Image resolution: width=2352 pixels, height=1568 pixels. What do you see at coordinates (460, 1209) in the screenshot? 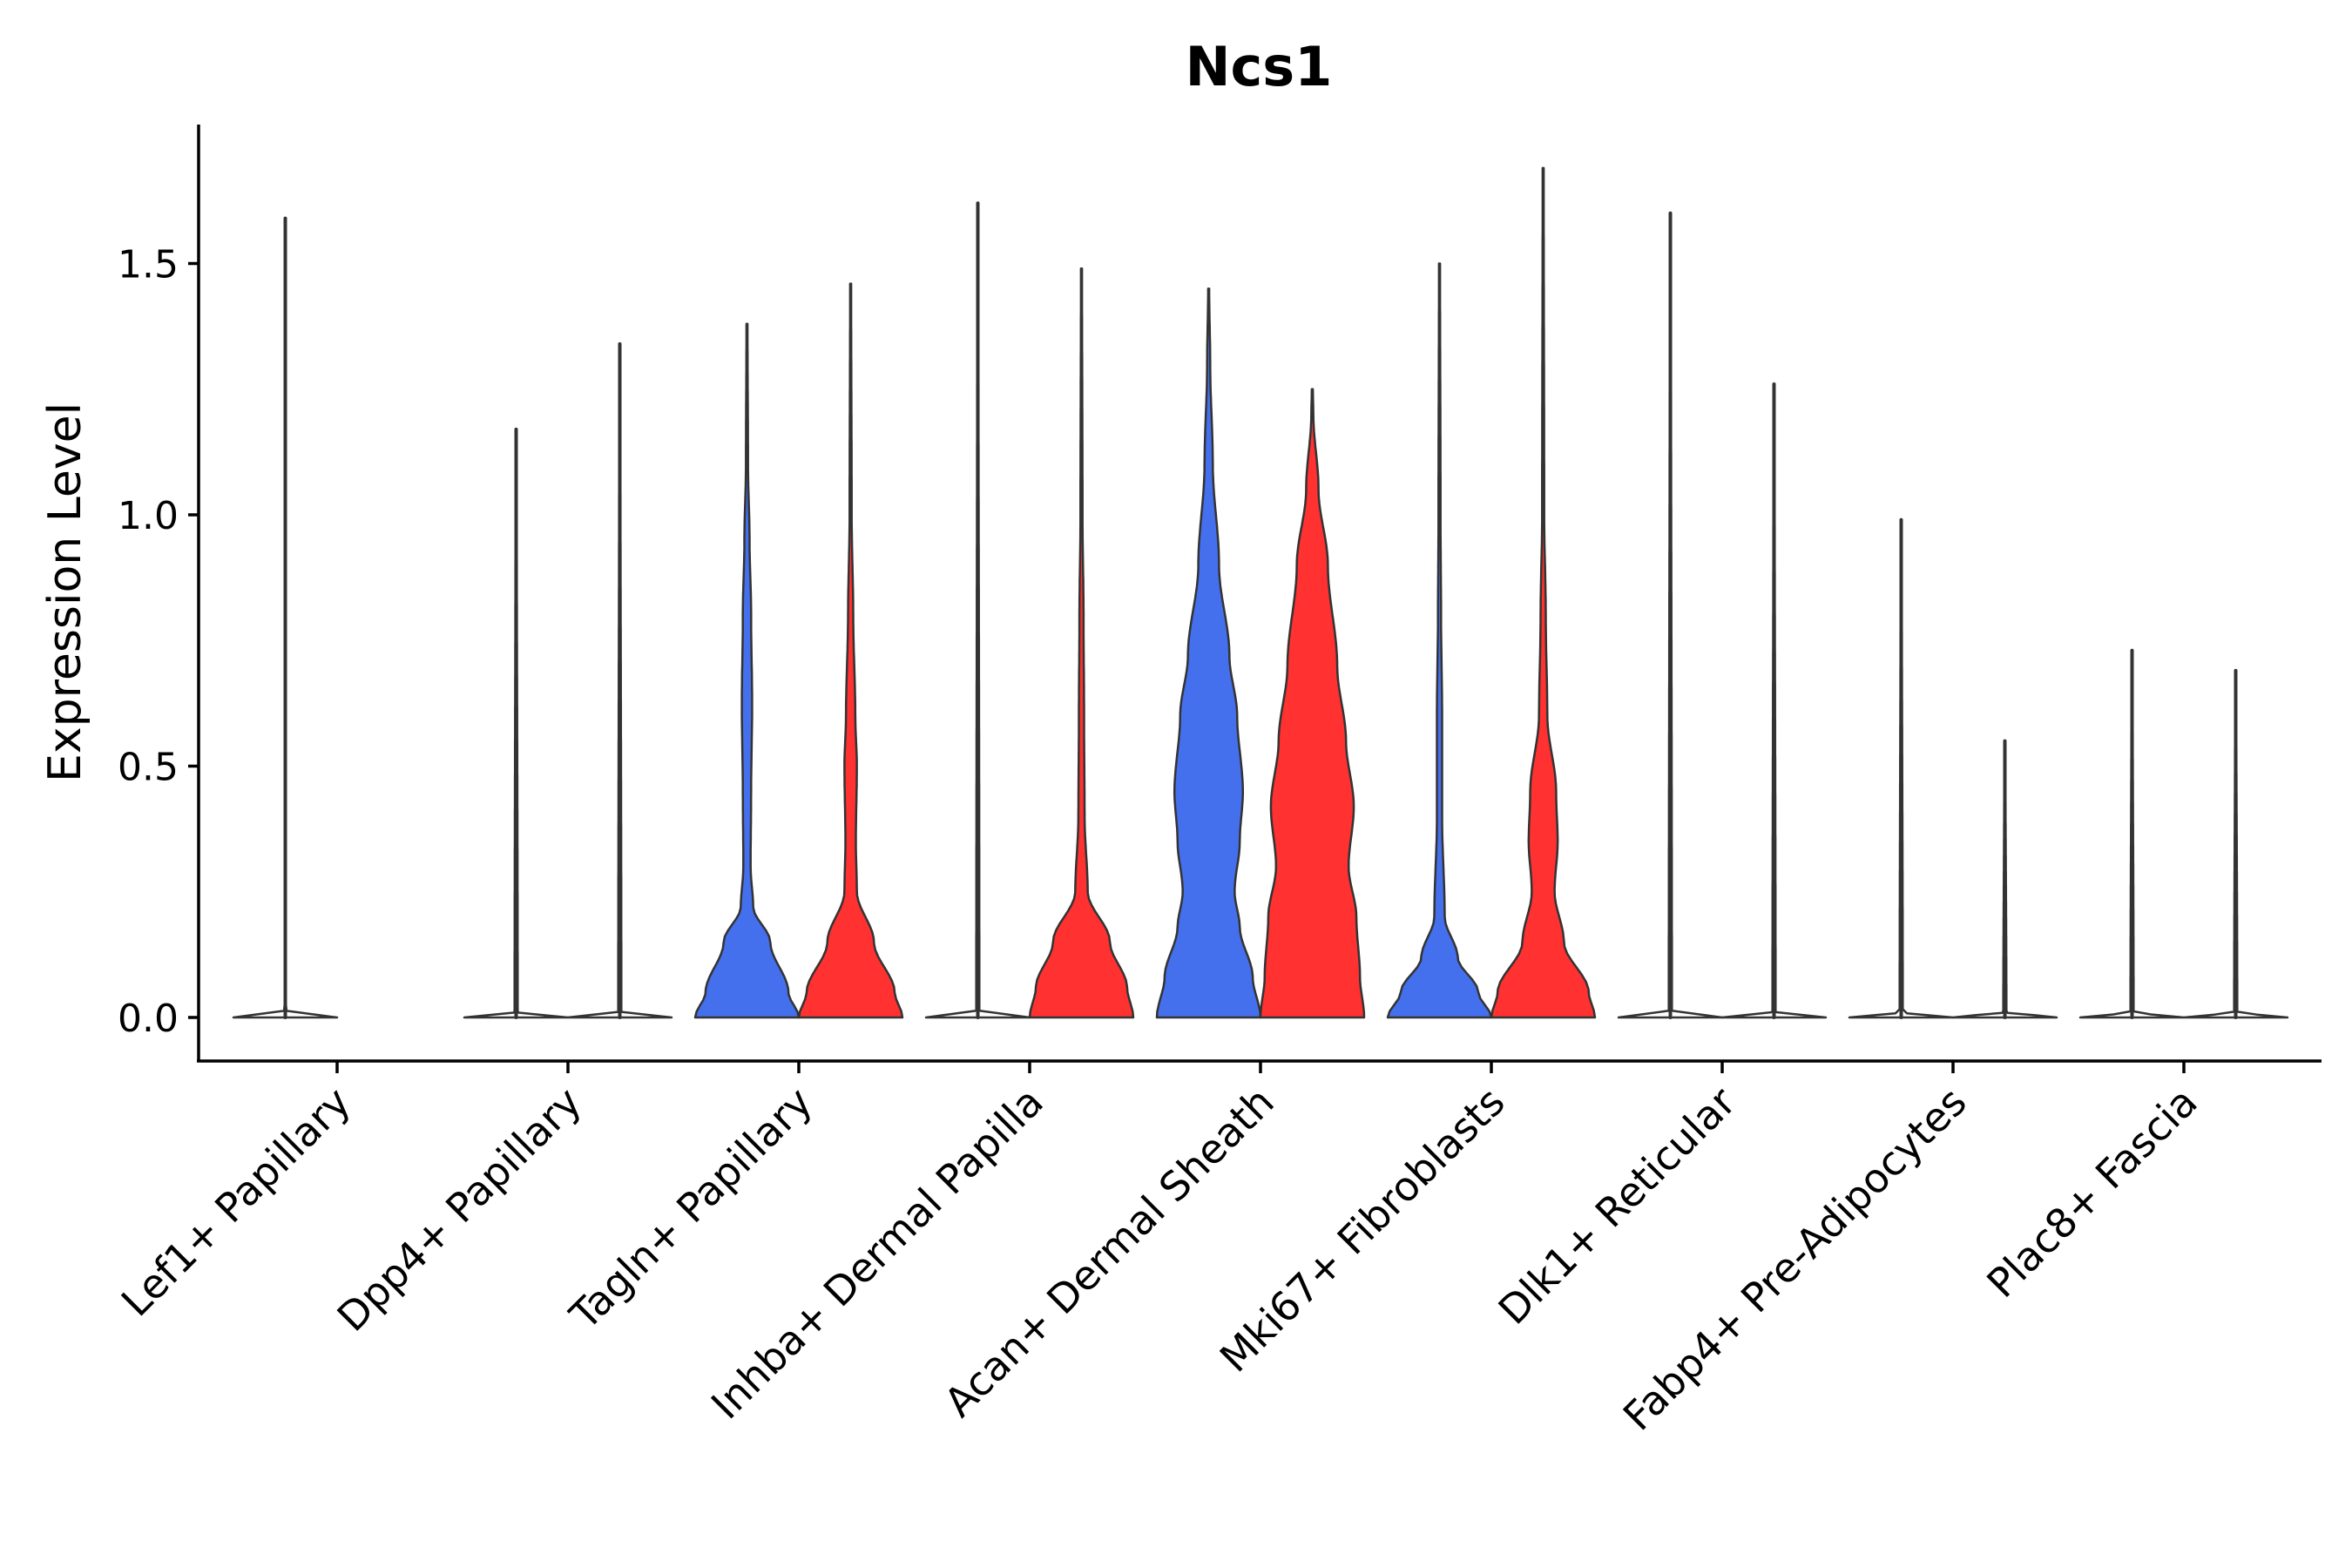
I see `x-tick-label: Dpp4+ Papillary` at bounding box center [460, 1209].